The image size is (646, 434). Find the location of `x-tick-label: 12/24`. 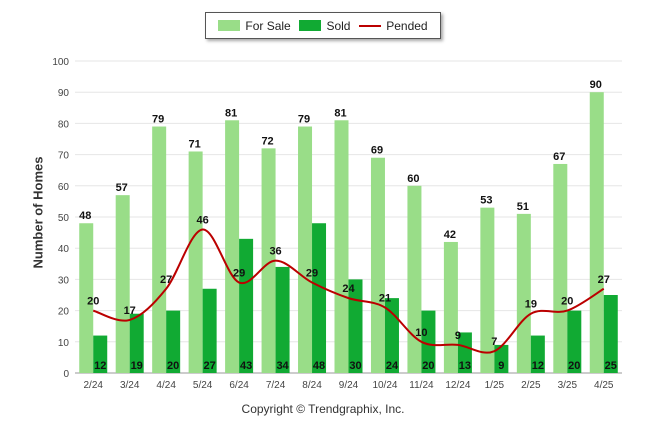

x-tick-label: 12/24 is located at coordinates (457, 385).